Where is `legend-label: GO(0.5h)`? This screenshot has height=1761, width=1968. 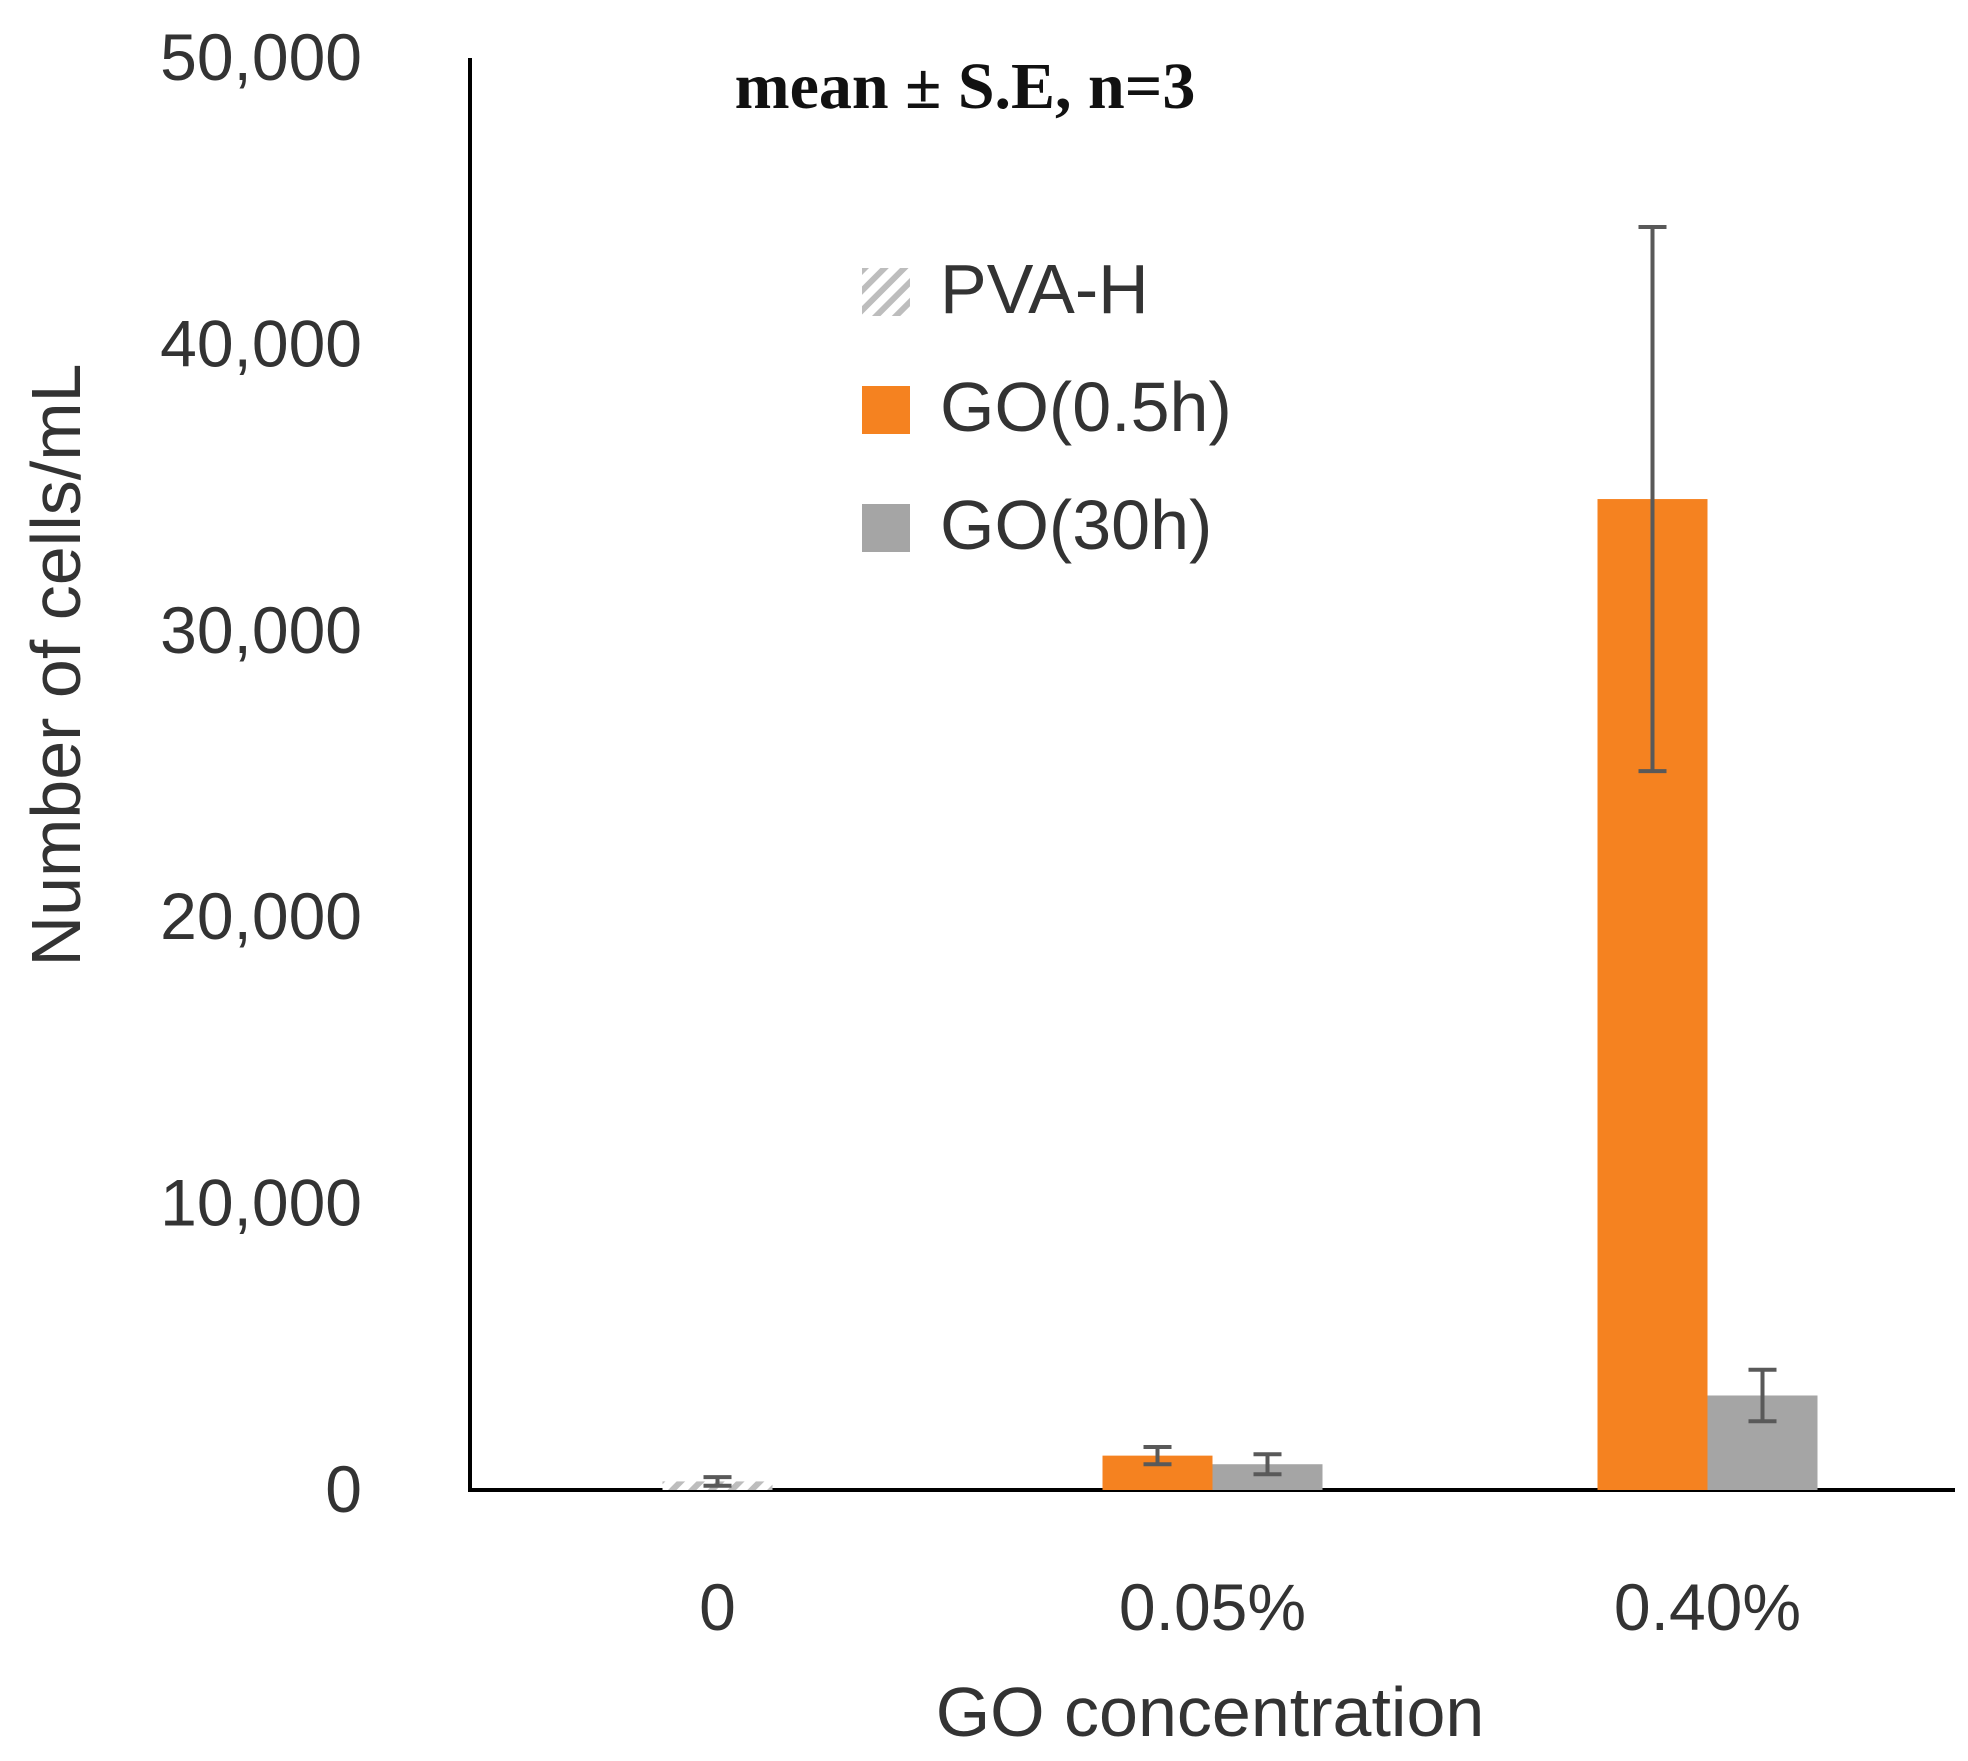 legend-label: GO(0.5h) is located at coordinates (1086, 407).